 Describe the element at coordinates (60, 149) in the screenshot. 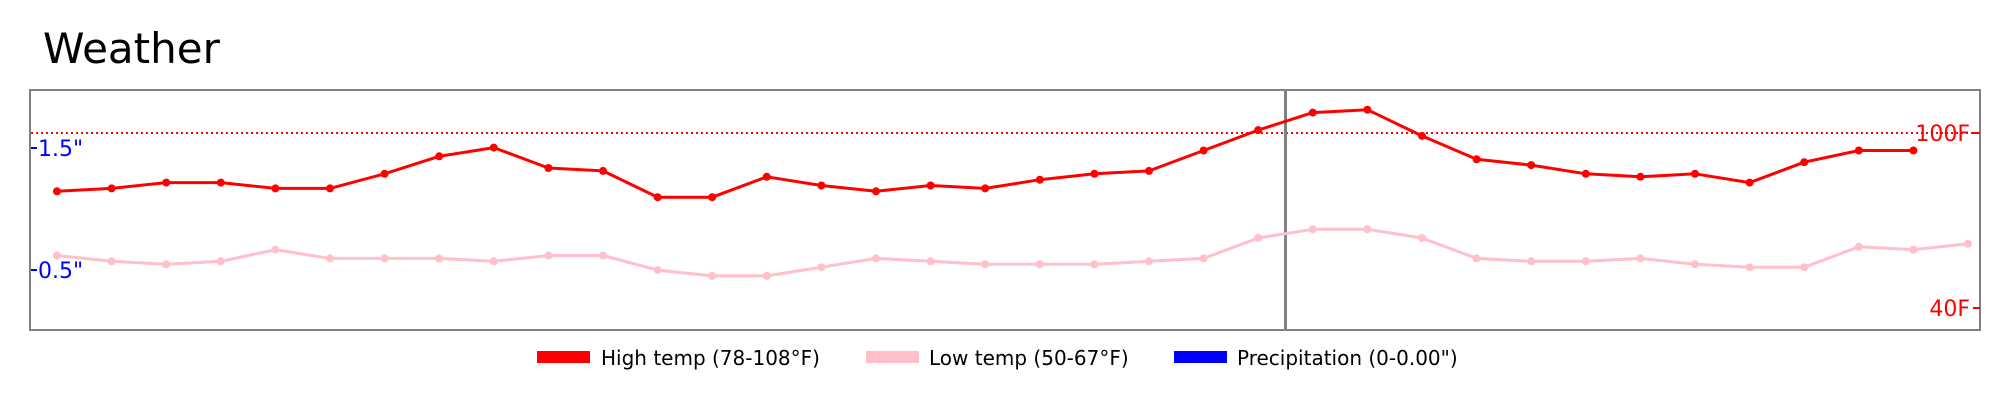

I see `left-tick-label-1-5: 1.5"` at that location.